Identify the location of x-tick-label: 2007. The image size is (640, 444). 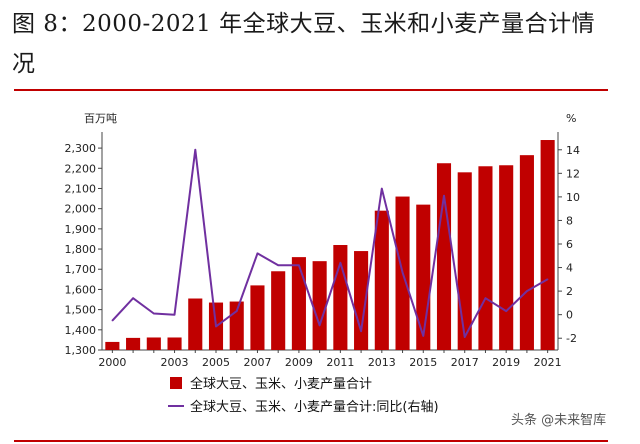
(257, 362).